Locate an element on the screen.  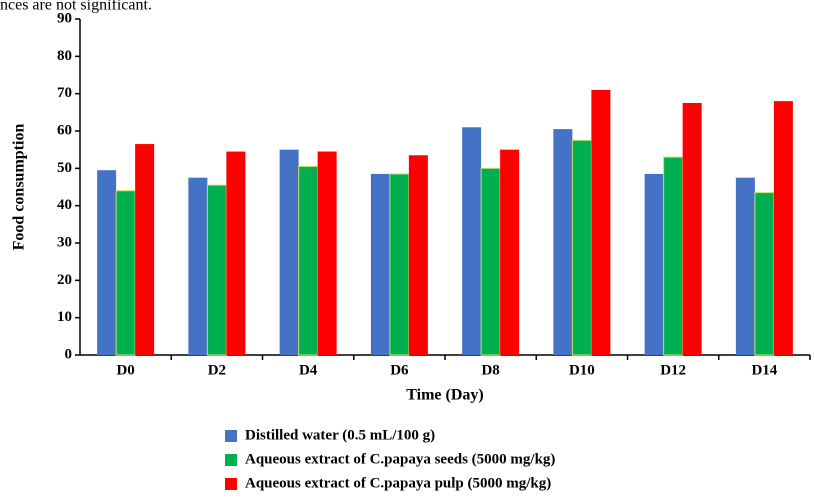
y-tick-label: 0 is located at coordinates (69, 354).